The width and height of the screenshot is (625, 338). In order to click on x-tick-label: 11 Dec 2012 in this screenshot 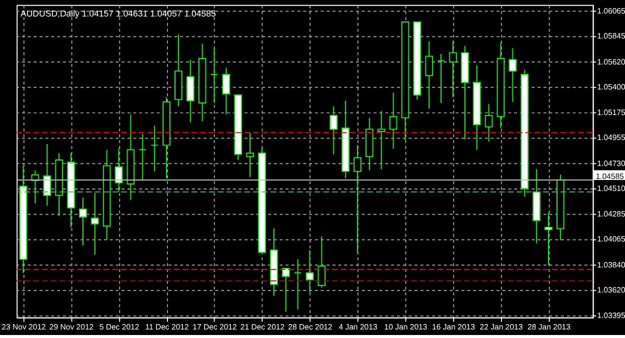, I will do `click(167, 327)`.